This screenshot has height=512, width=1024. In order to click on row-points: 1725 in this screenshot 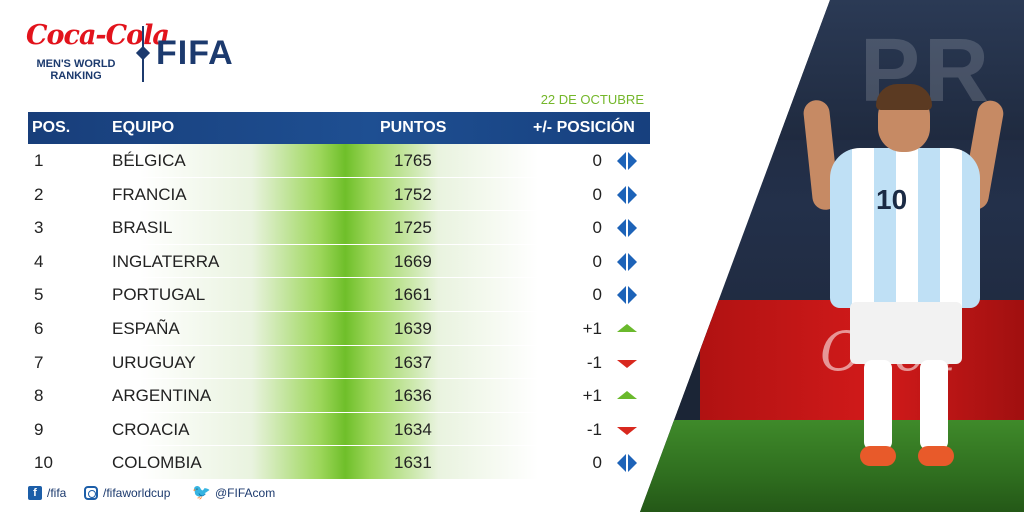, I will do `click(413, 228)`.